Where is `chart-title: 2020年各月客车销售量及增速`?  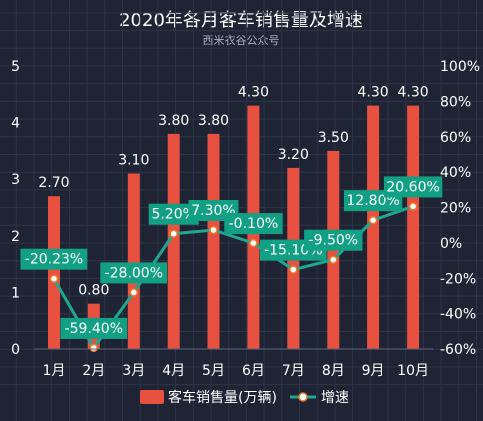
chart-title: 2020年各月客车销售量及增速 is located at coordinates (241, 20).